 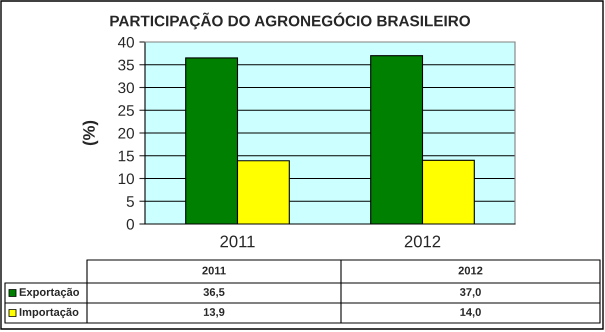 I want to click on legend-label: Exportação, so click(x=50, y=293).